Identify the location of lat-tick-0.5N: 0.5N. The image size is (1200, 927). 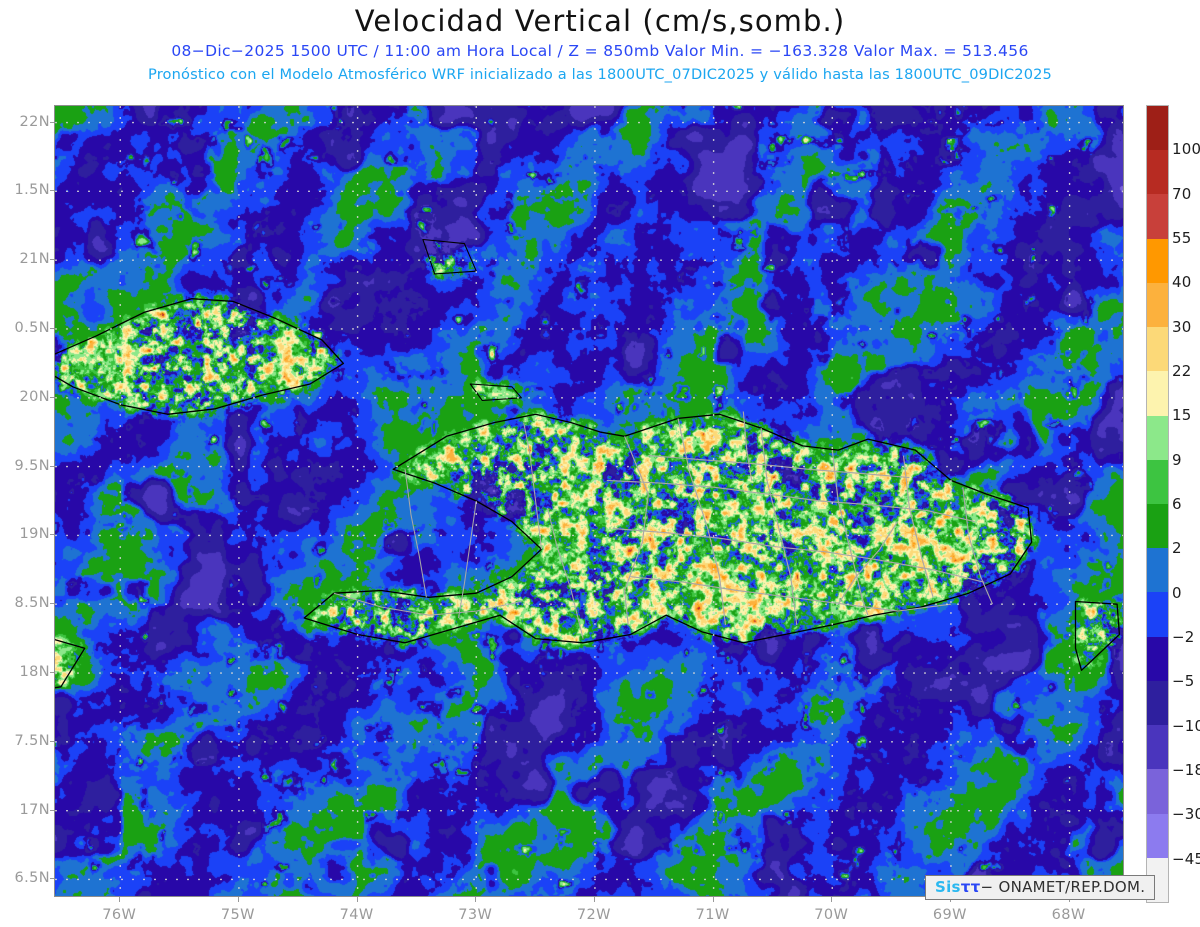
(32, 327).